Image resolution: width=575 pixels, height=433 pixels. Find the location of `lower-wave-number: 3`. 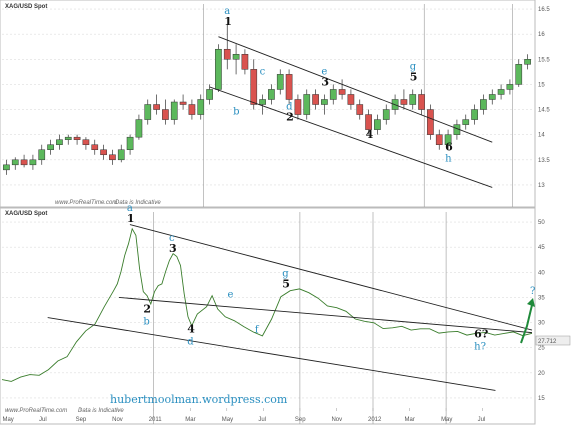

lower-wave-number: 3 is located at coordinates (173, 248).